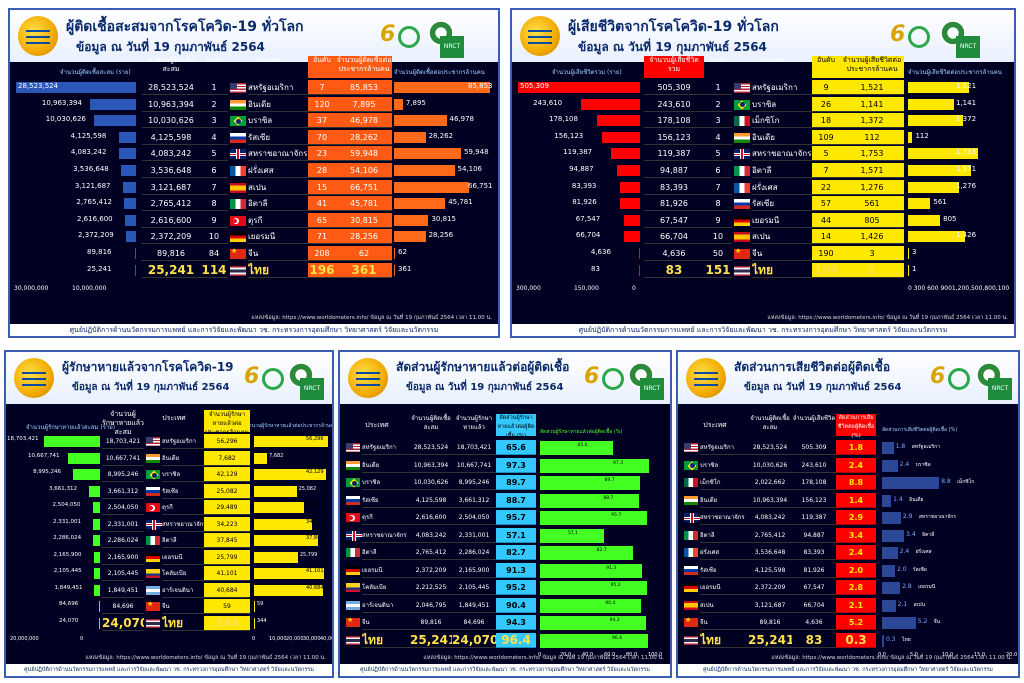 The image size is (1024, 683). What do you see at coordinates (171, 64) in the screenshot?
I see `column-header: จำนวนผู้ติดเชื้อสะสม` at bounding box center [171, 64].